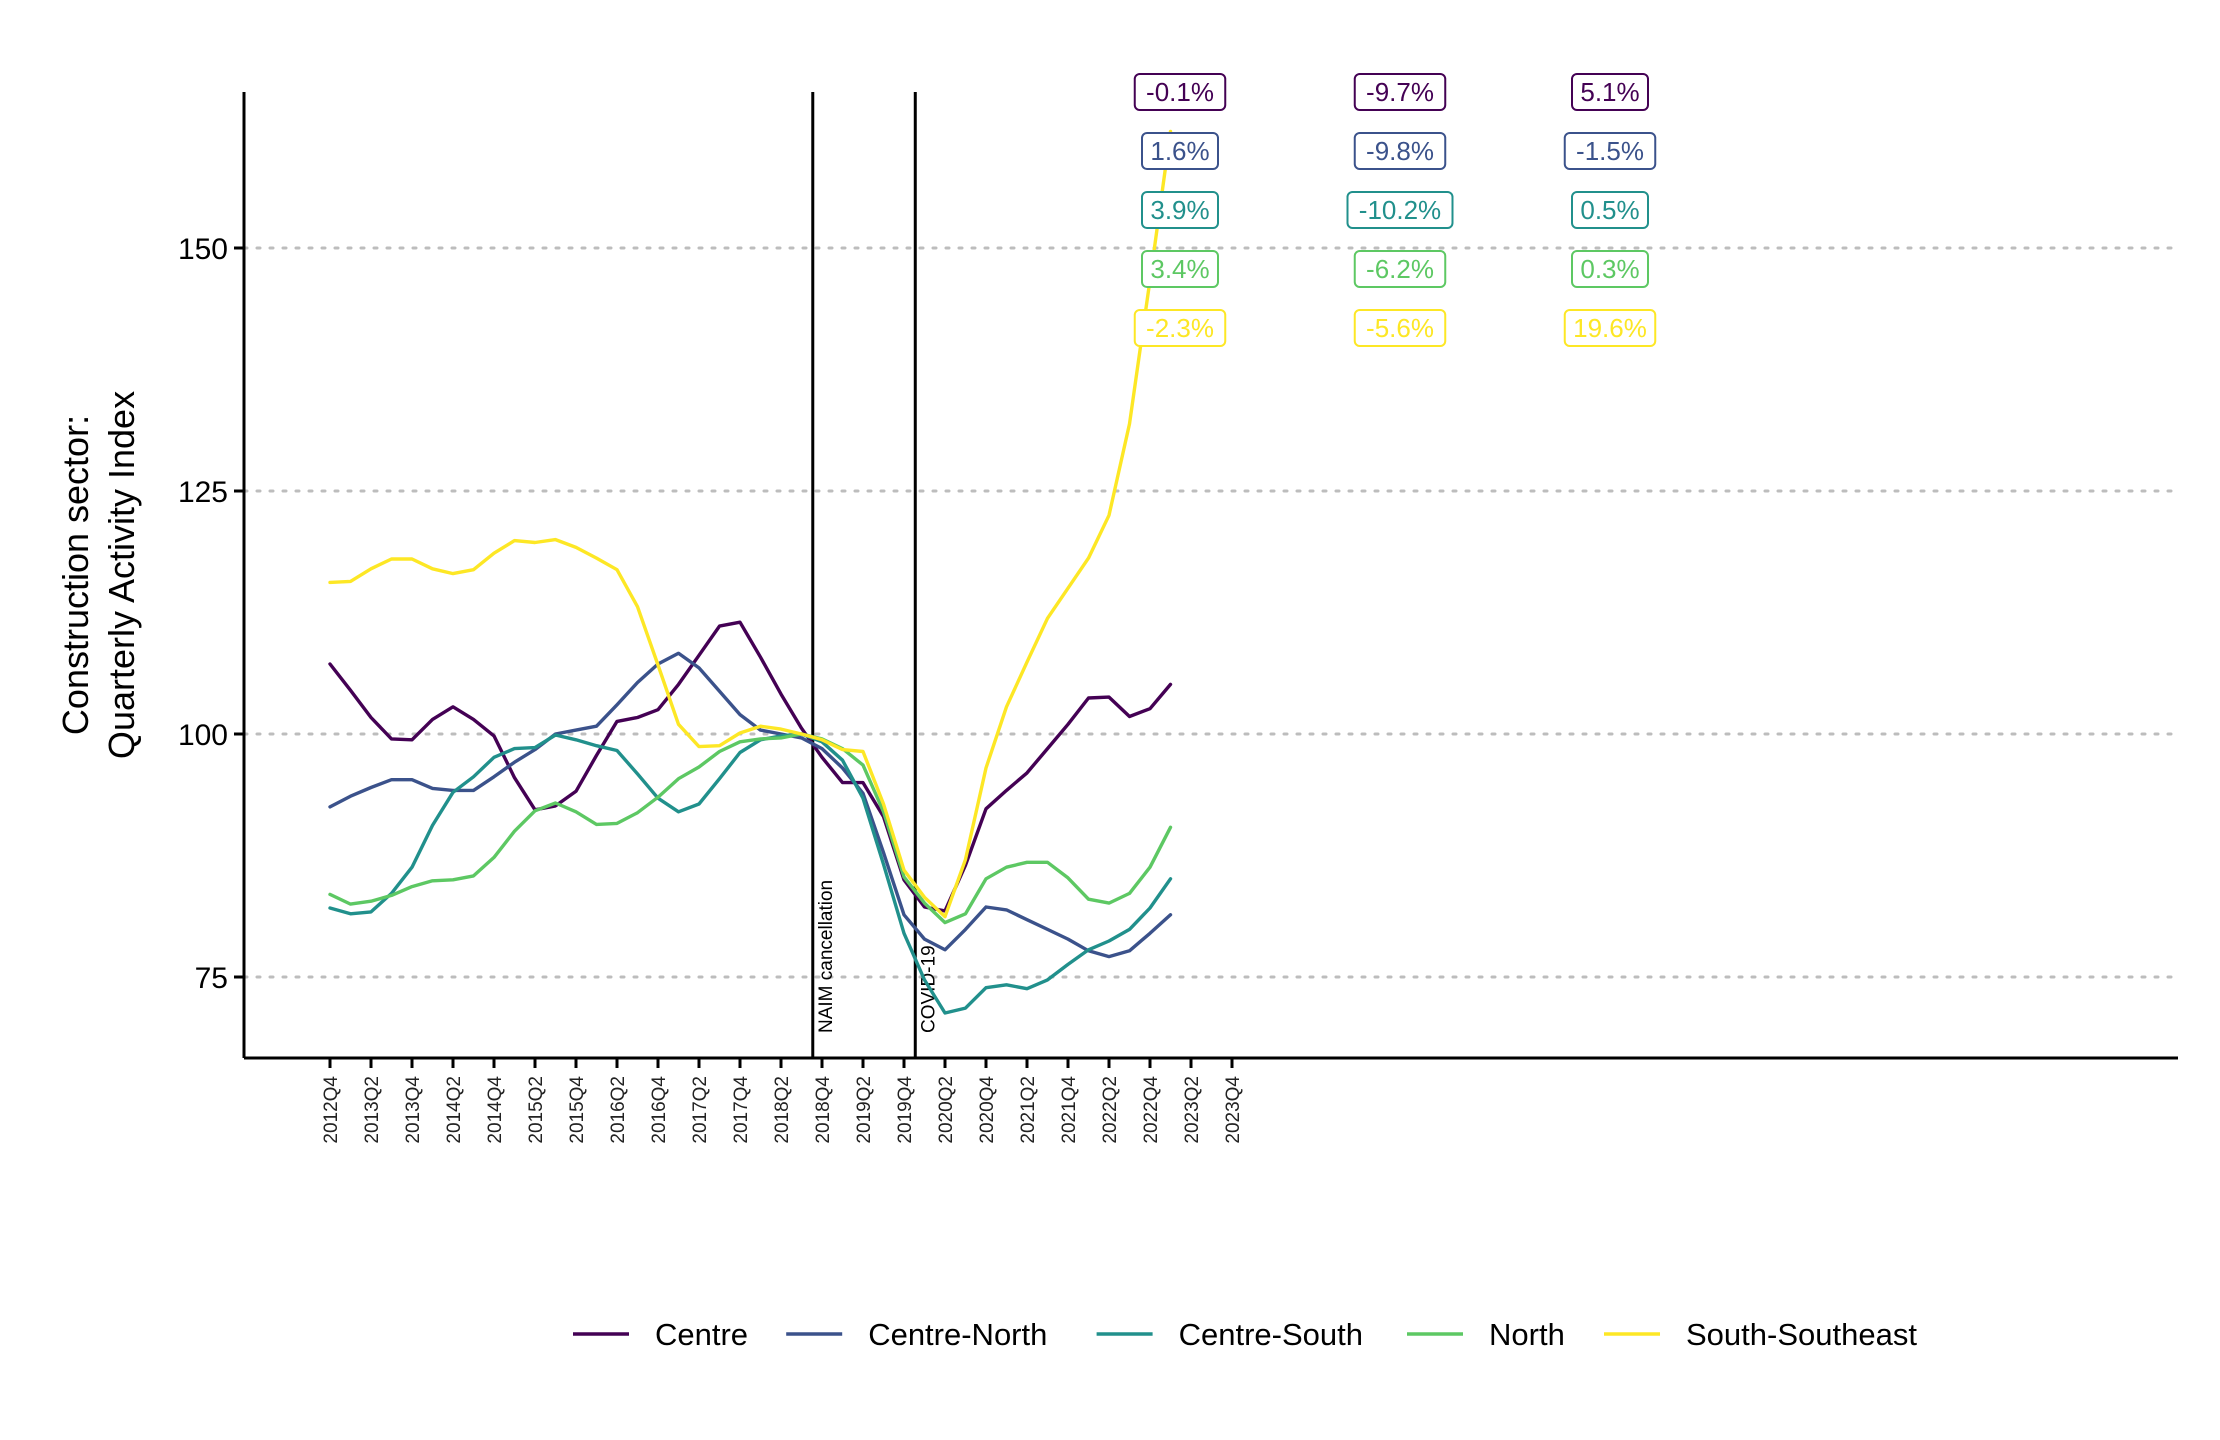 The image size is (2220, 1440). I want to click on annotation-label: 0.5%, so click(1610, 210).